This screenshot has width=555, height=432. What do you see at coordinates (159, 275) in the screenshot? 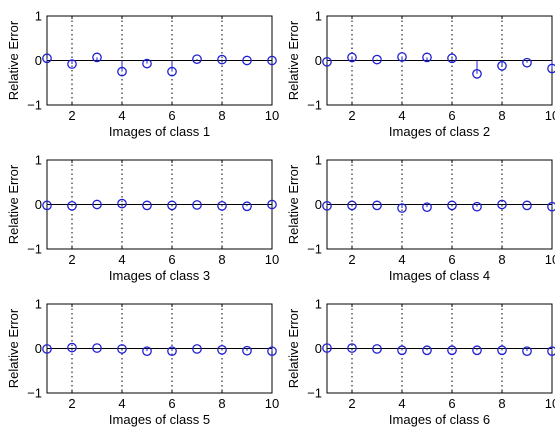
I see `x-axis-label: Images of class 3` at bounding box center [159, 275].